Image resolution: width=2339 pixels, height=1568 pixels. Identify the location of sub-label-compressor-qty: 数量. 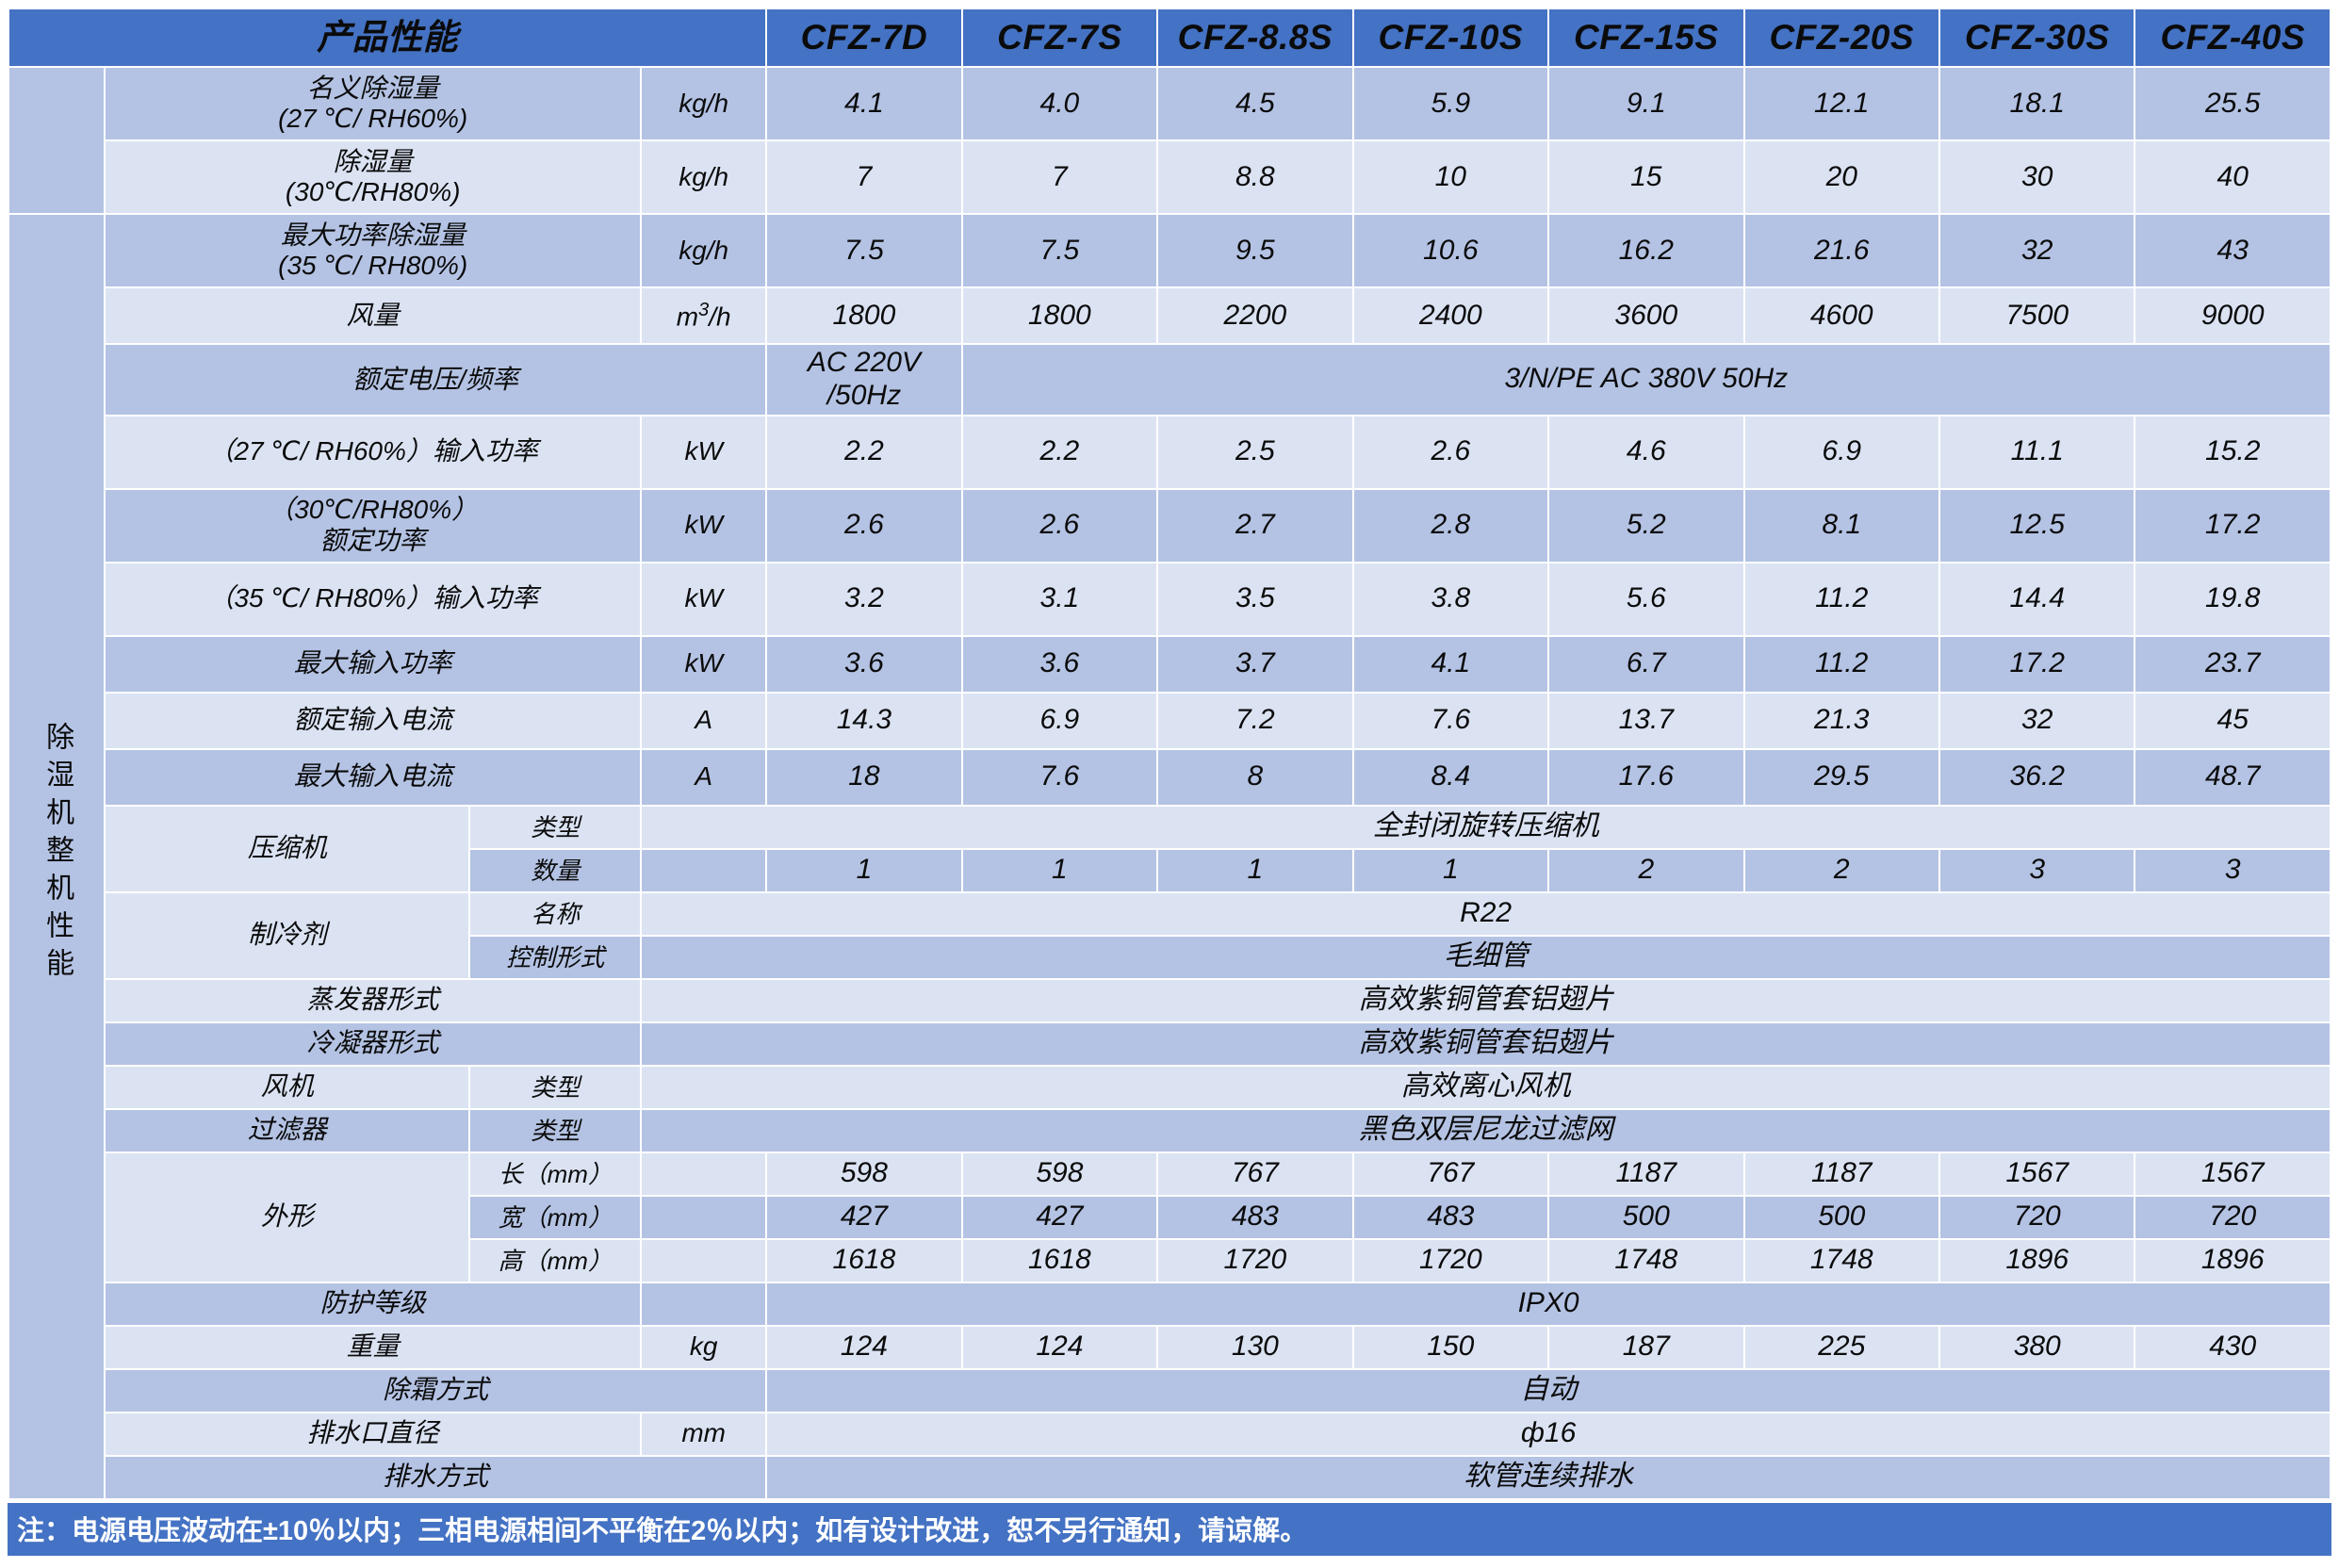
(556, 870).